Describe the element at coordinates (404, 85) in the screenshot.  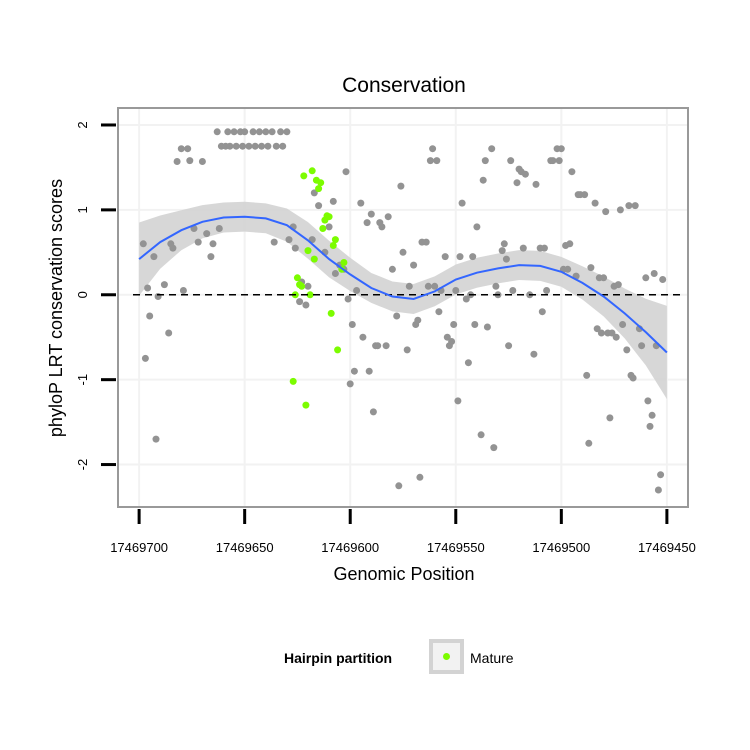
I see `chart-title: Conservation` at that location.